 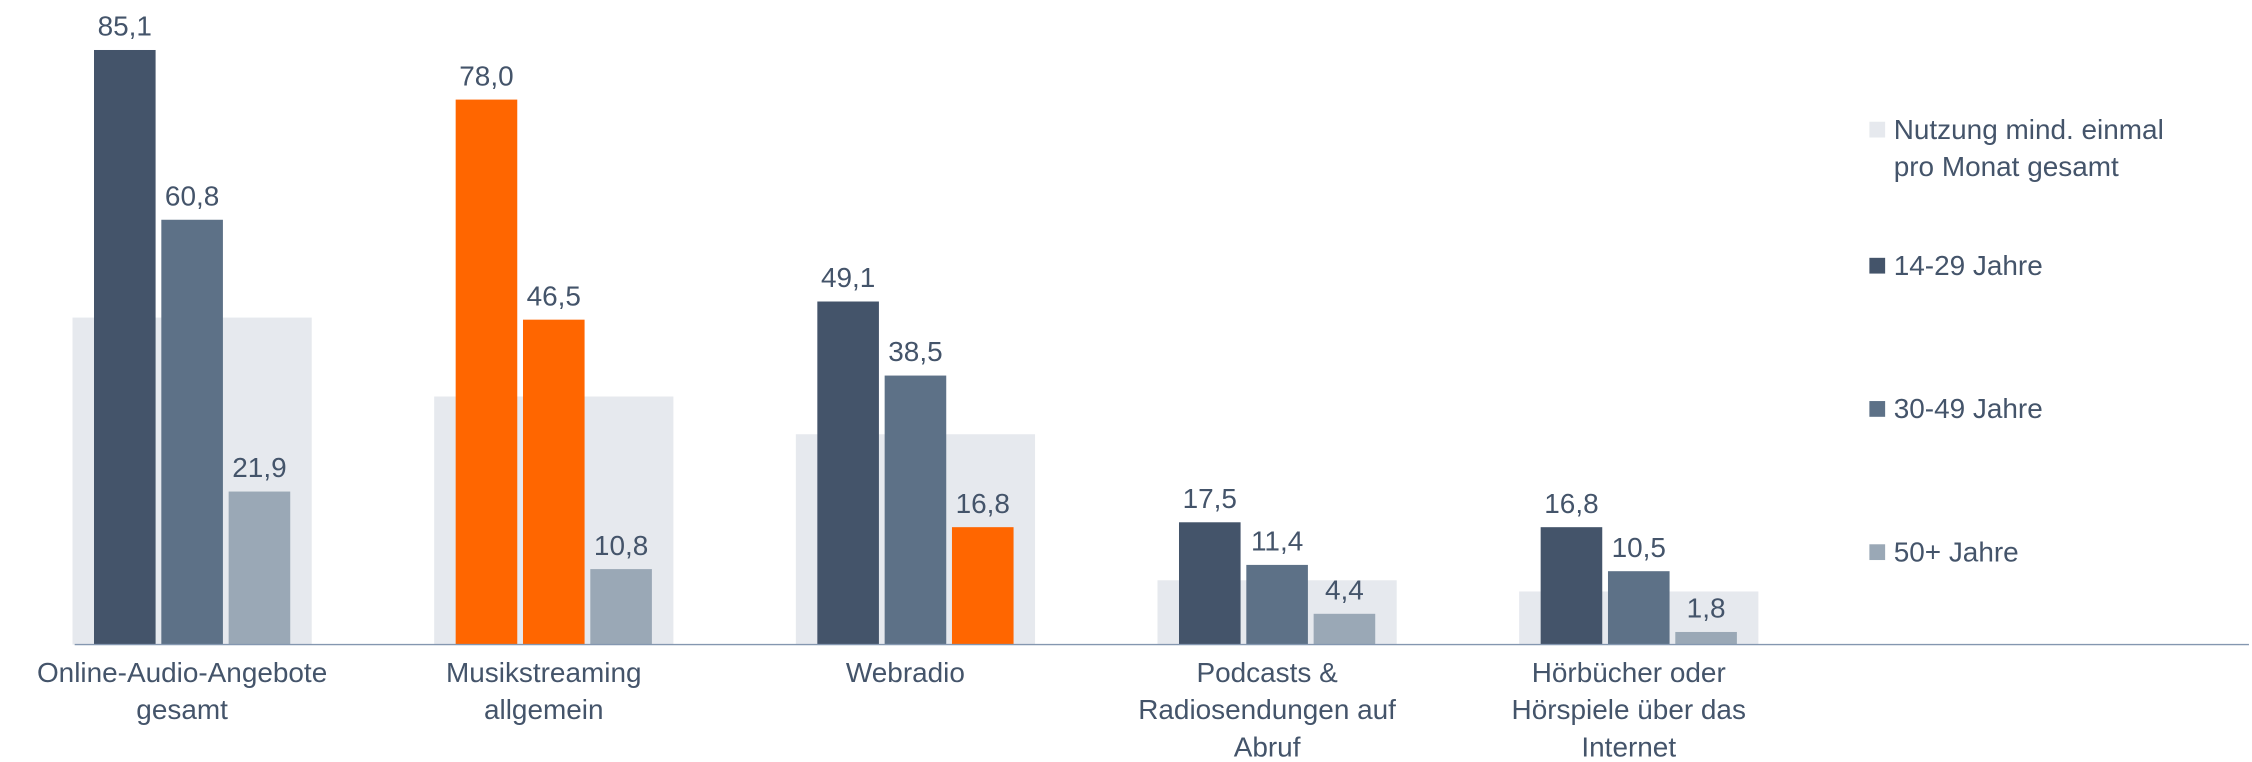 What do you see at coordinates (1968, 408) in the screenshot?
I see `legend-label: 30-49 Jahre` at bounding box center [1968, 408].